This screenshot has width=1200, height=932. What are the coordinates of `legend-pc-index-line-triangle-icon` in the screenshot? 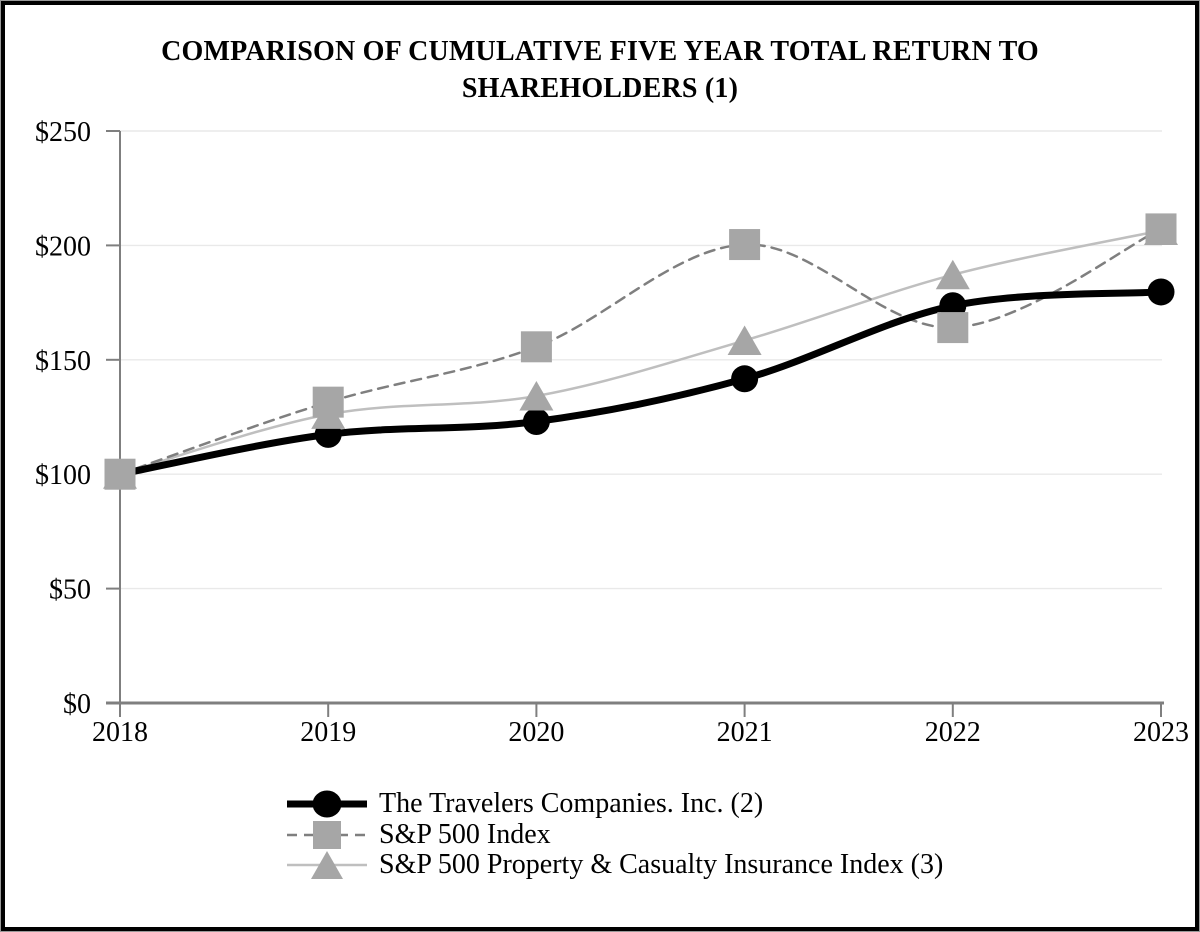 It's located at (327, 865).